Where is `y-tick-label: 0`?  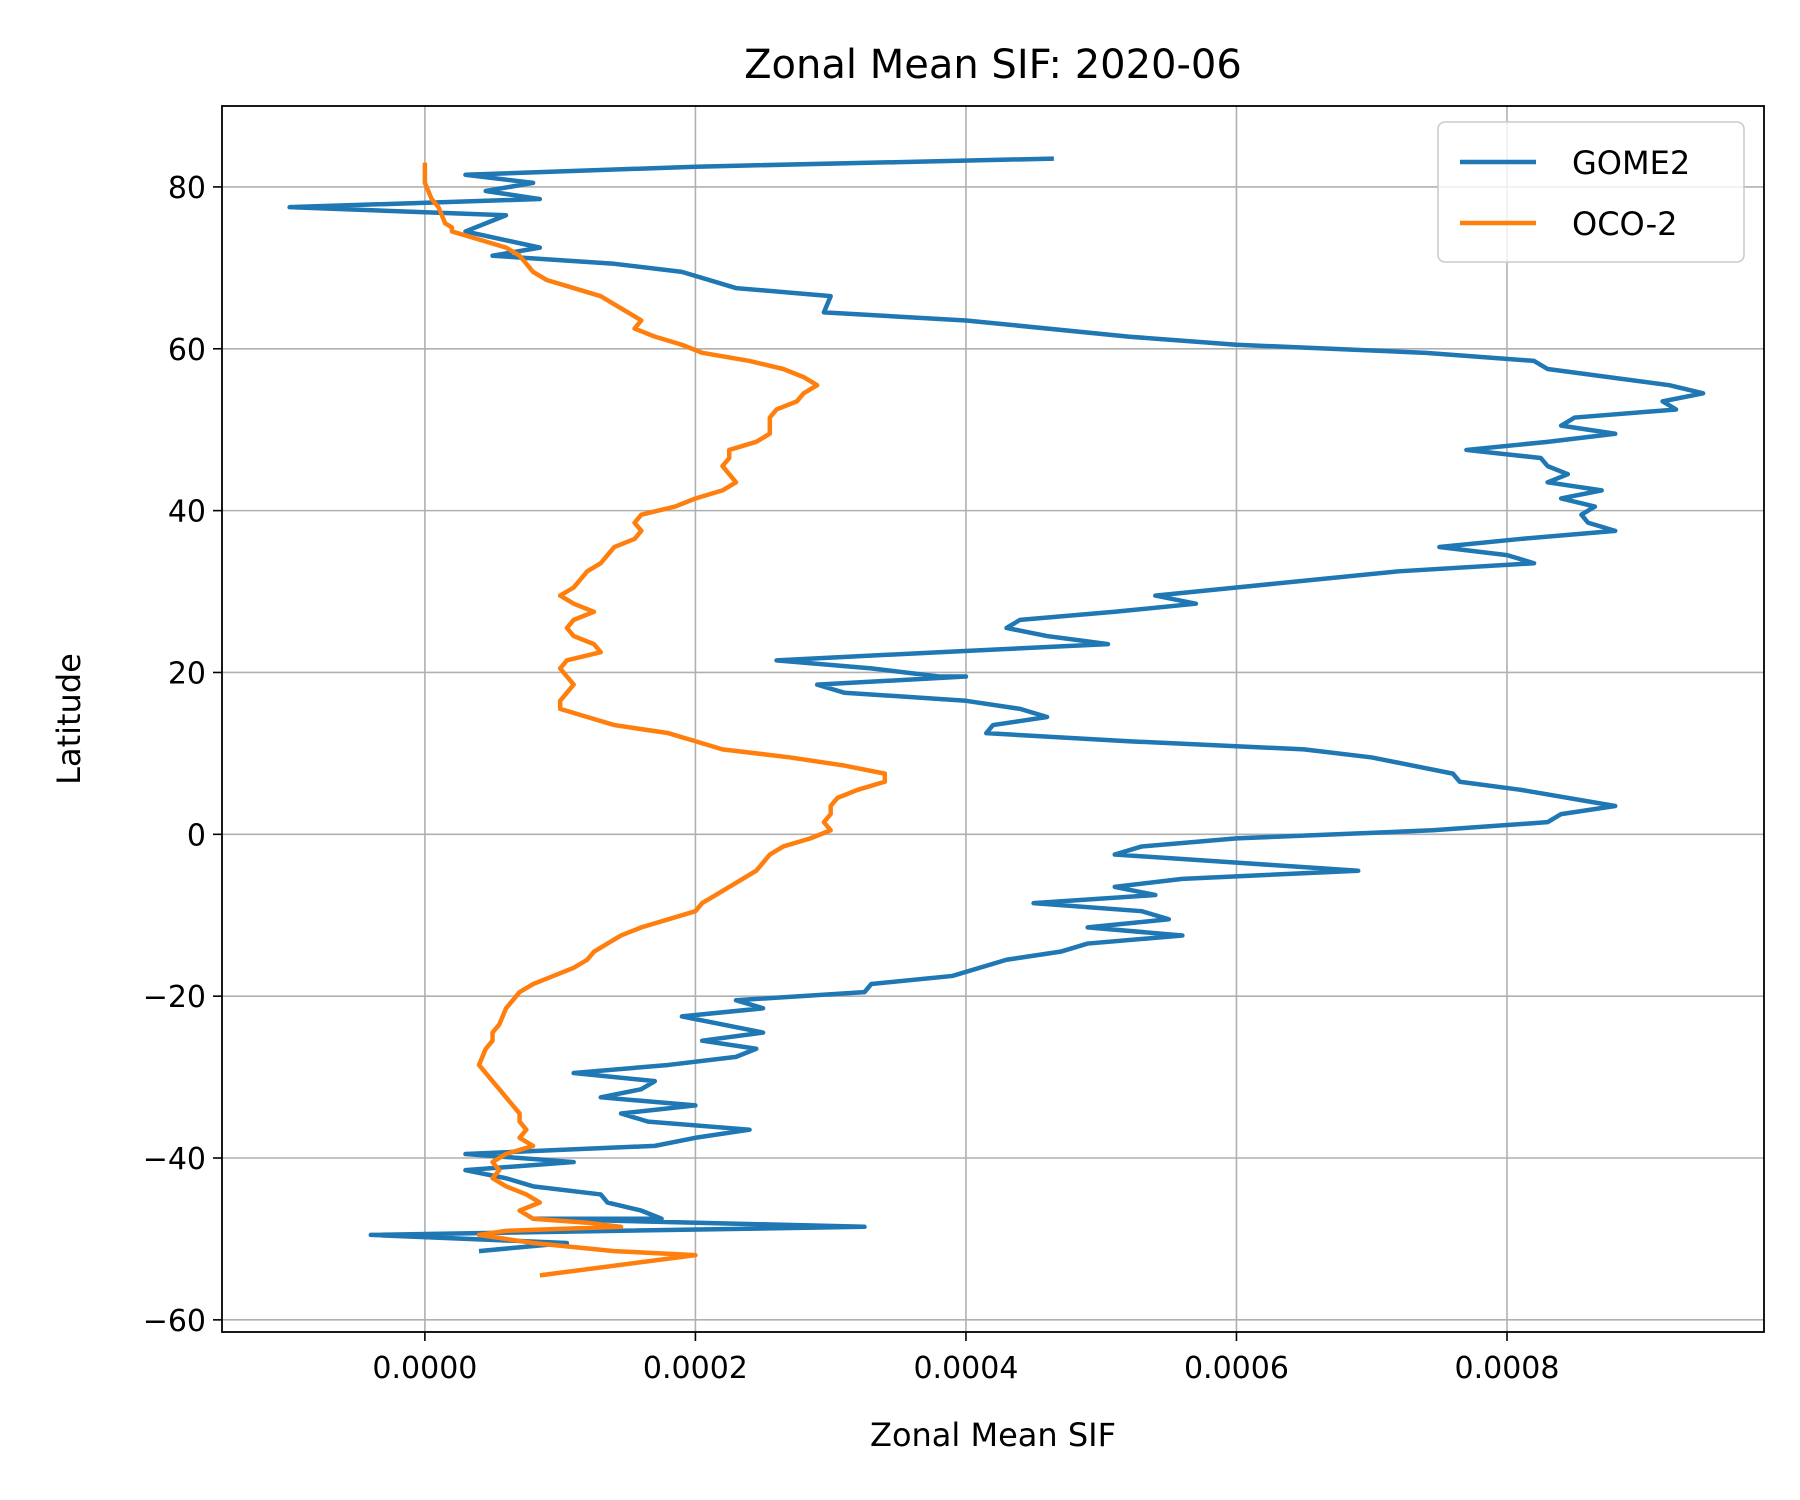 y-tick-label: 0 is located at coordinates (196, 835).